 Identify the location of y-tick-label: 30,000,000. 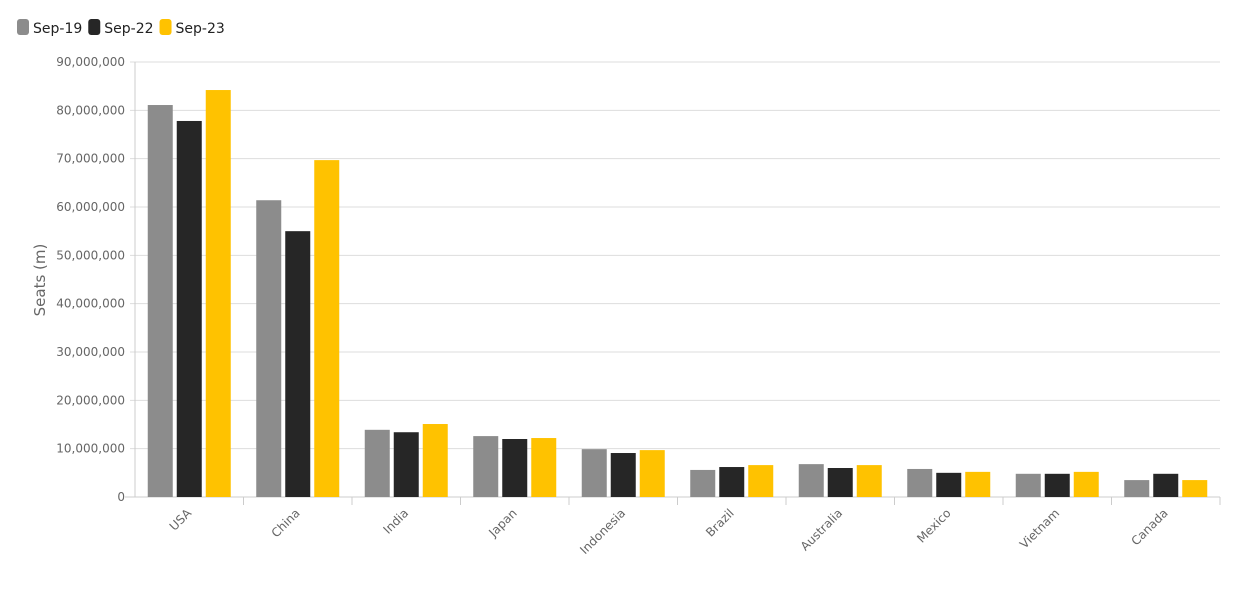
(90, 352).